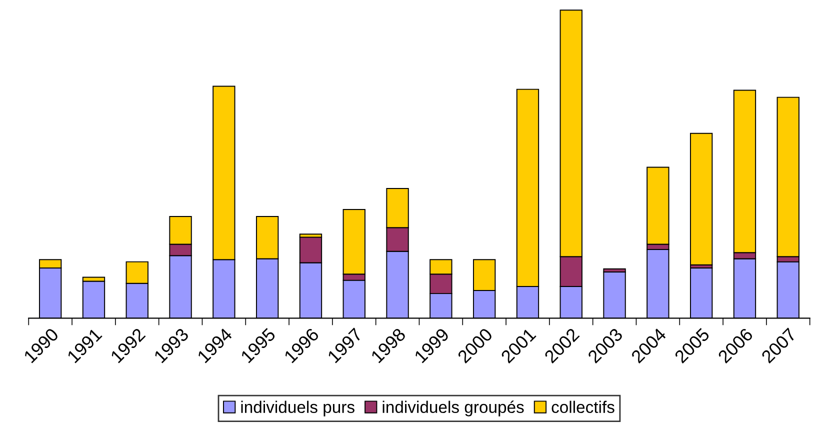  Describe the element at coordinates (583, 407) in the screenshot. I see `legend-label: collectifs` at that location.